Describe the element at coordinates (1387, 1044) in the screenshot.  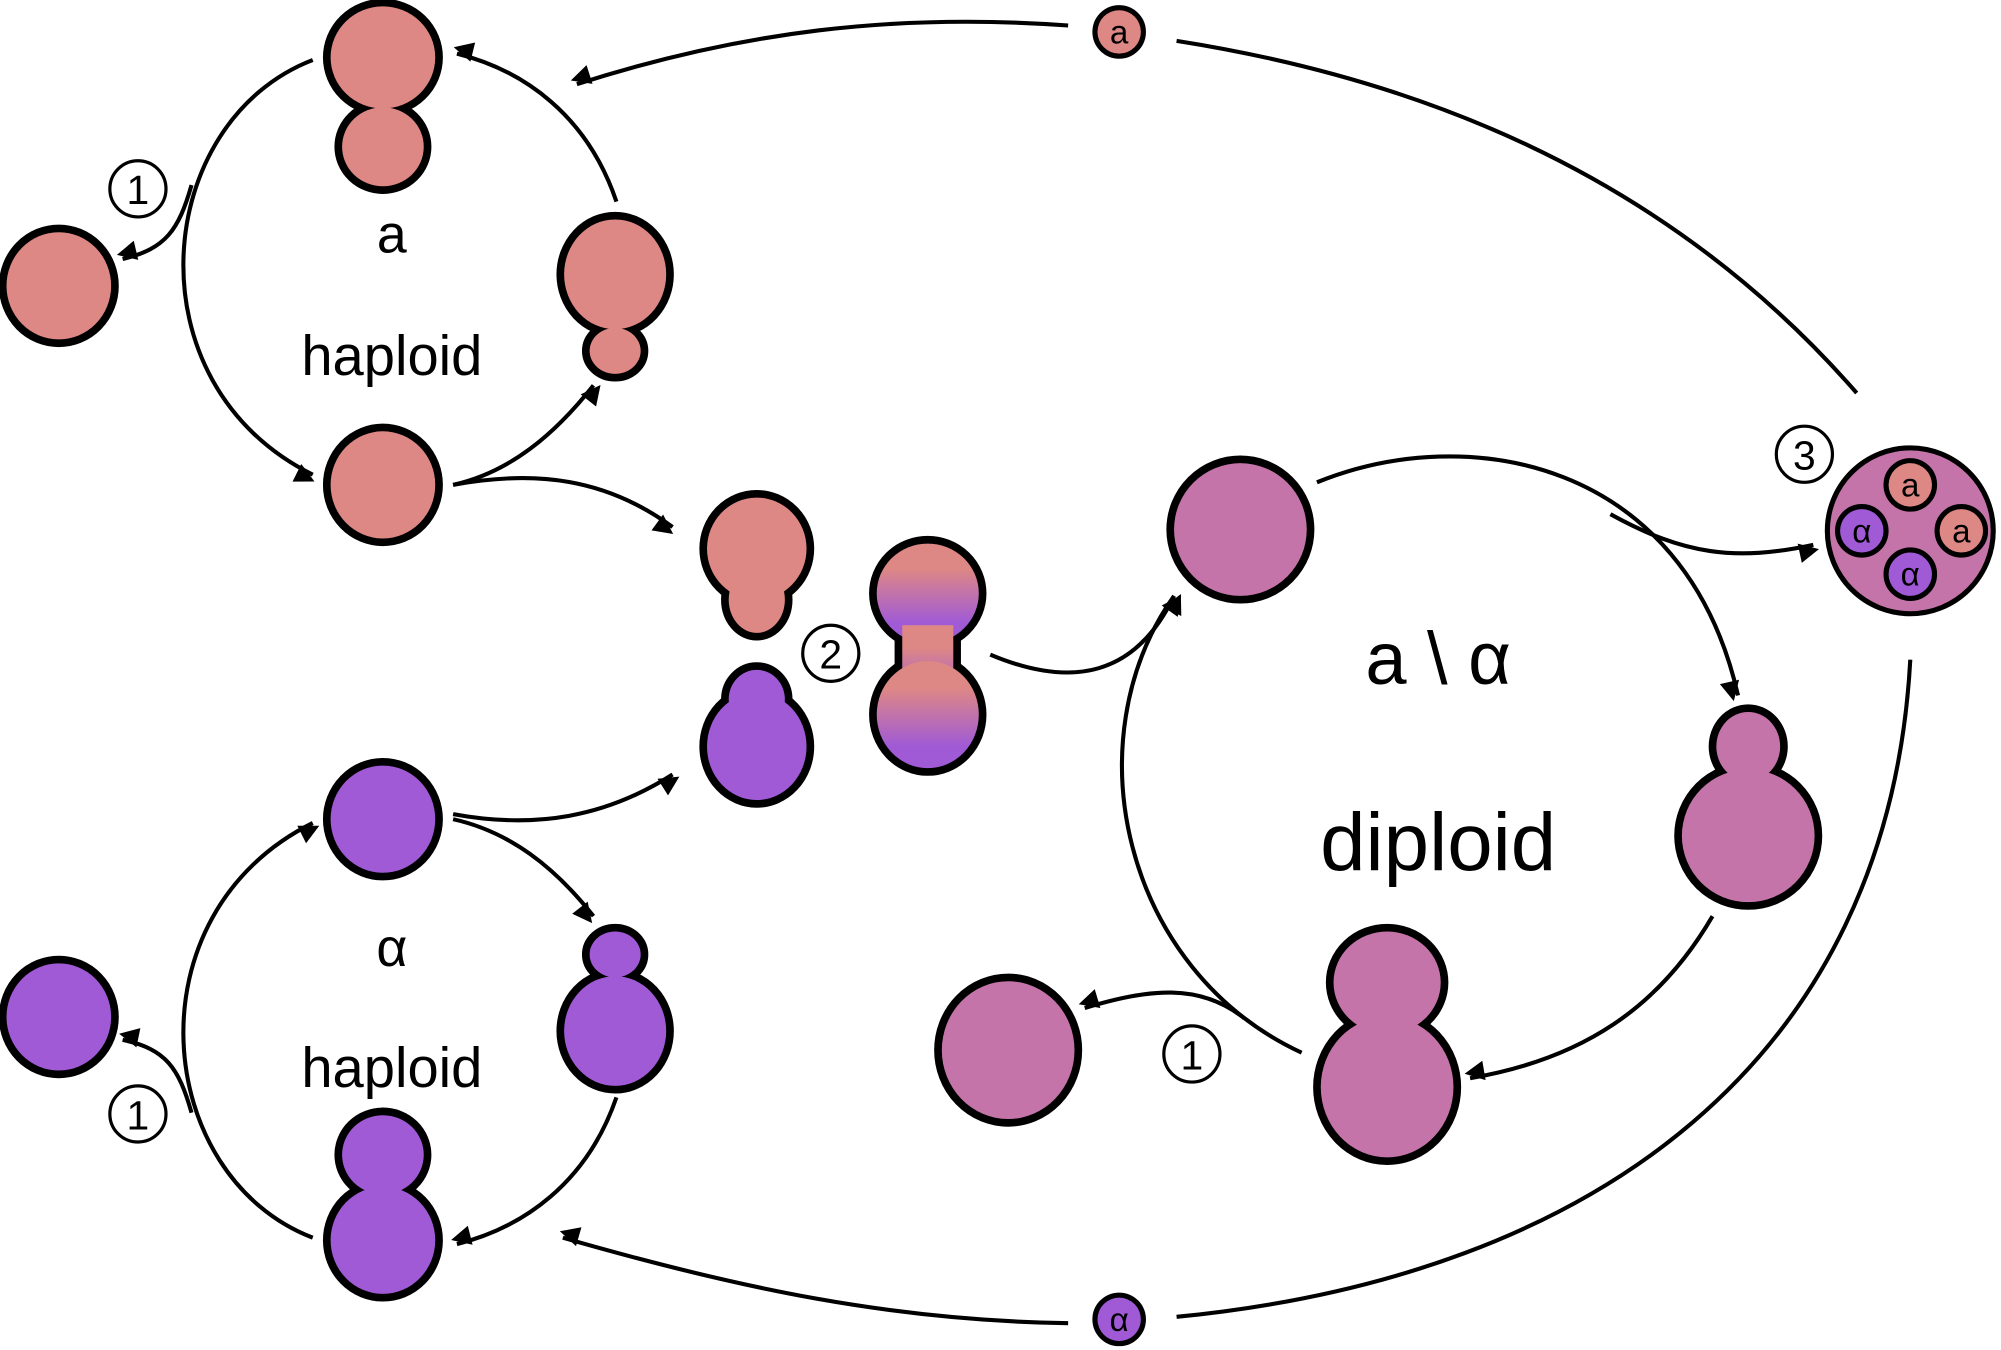
I see `diploid-cell-dividing` at that location.